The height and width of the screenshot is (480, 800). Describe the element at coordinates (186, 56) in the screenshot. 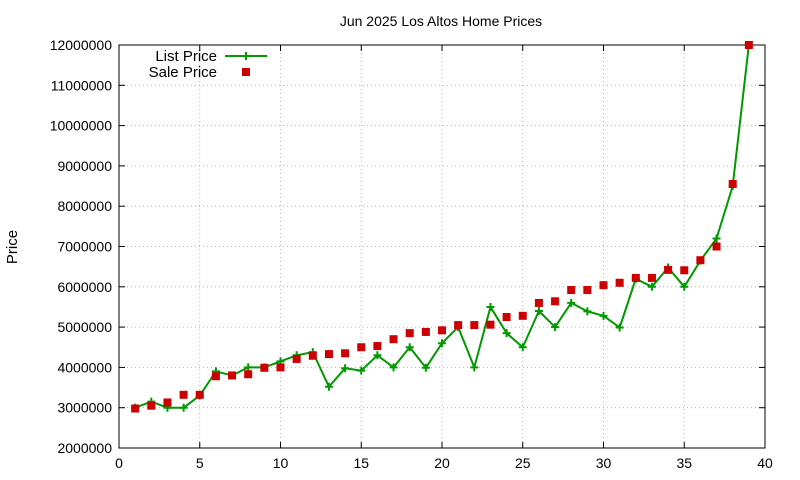

I see `legend-label-list-price: List Price` at that location.